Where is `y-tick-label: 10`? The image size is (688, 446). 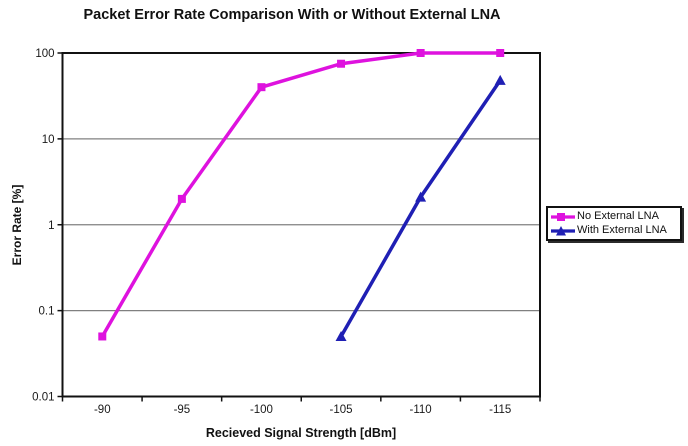
y-tick-label: 10 is located at coordinates (48, 140).